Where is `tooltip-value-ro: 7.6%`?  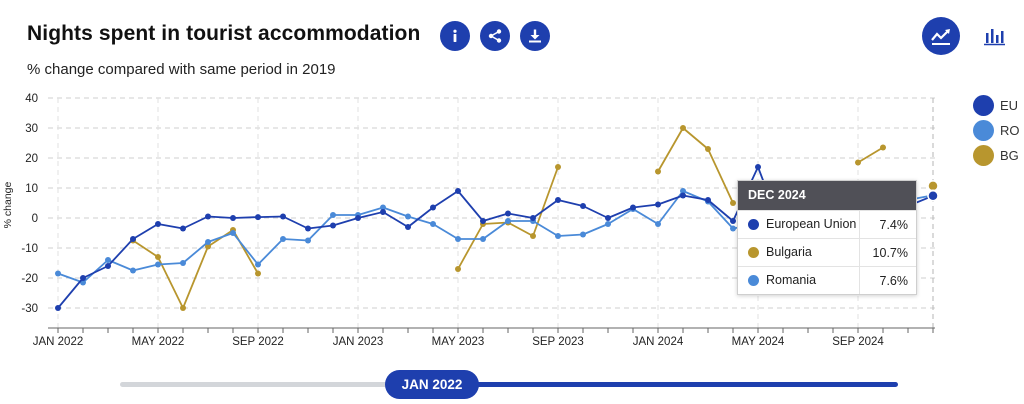
tooltip-value-ro: 7.6% is located at coordinates (894, 280).